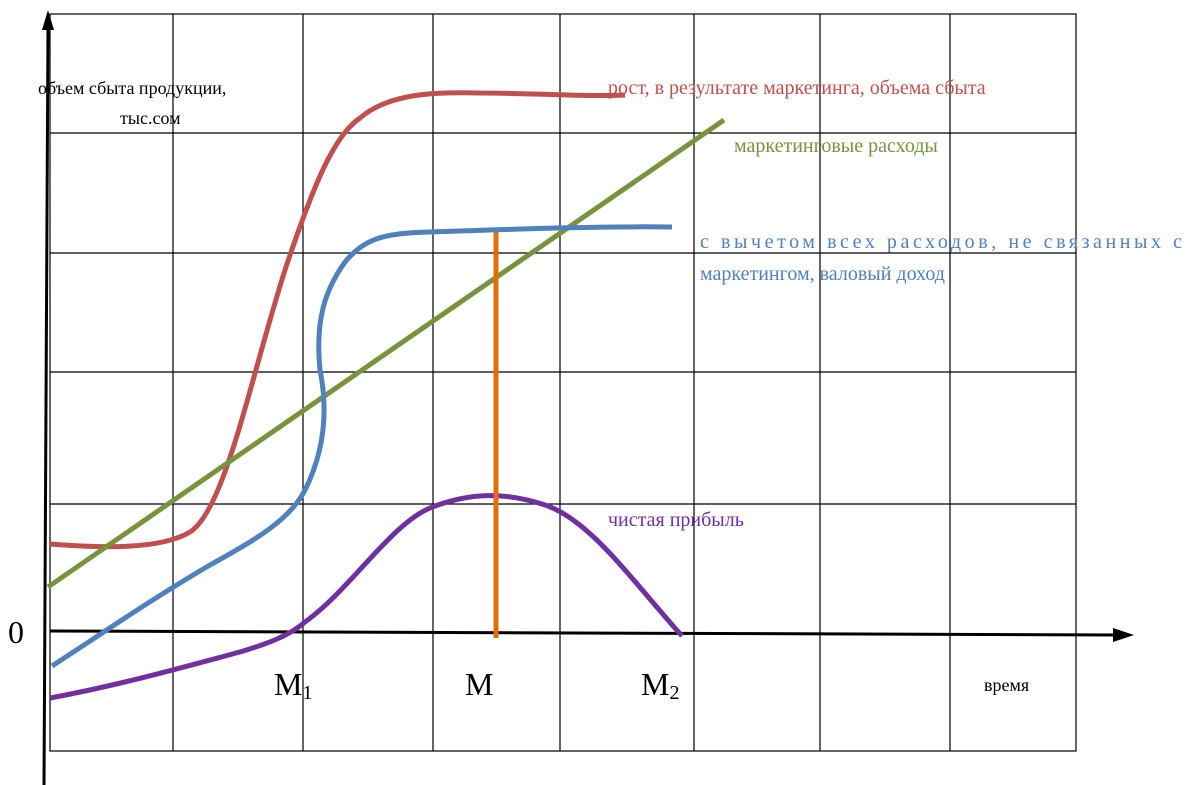 The height and width of the screenshot is (785, 1195). What do you see at coordinates (307, 693) in the screenshot?
I see `marker-m1-sub: 1` at bounding box center [307, 693].